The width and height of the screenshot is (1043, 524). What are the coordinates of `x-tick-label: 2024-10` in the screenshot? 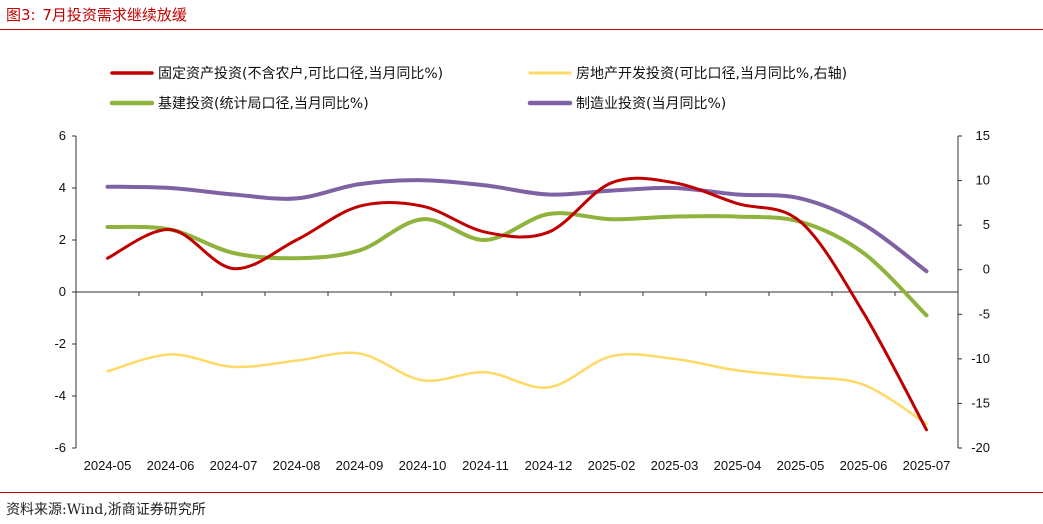 It's located at (423, 465).